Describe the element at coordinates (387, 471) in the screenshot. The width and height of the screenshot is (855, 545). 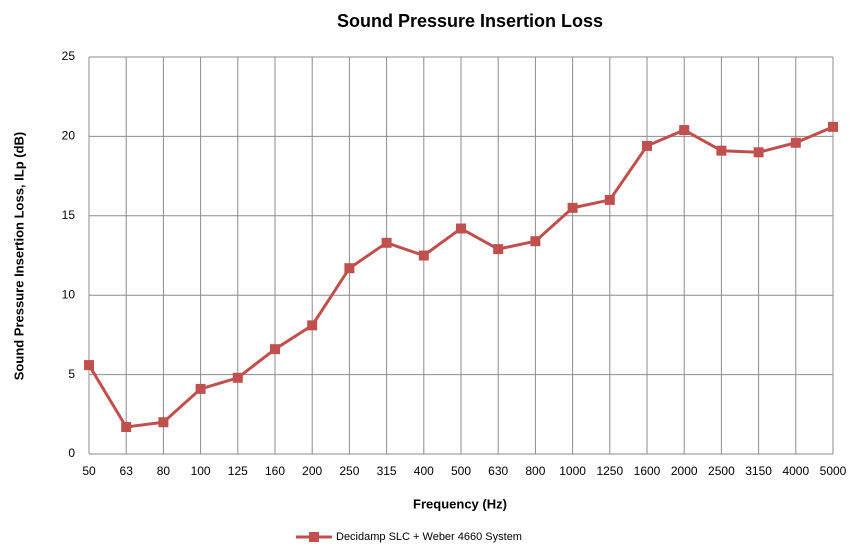
I see `x-tick-label: 315` at that location.